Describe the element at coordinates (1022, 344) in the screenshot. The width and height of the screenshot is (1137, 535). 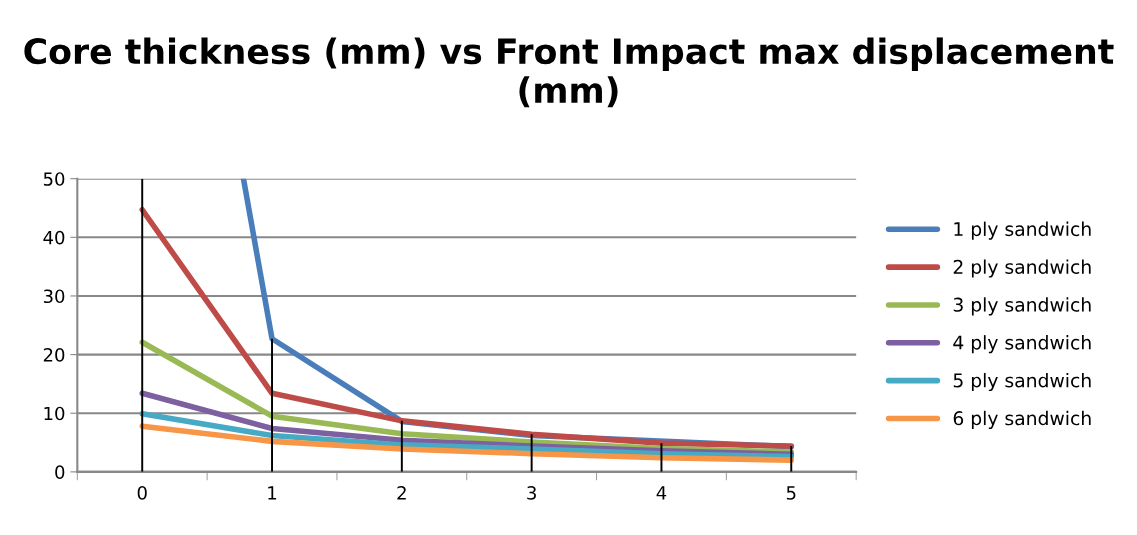
I see `legend-label: 4 ply sandwich` at that location.